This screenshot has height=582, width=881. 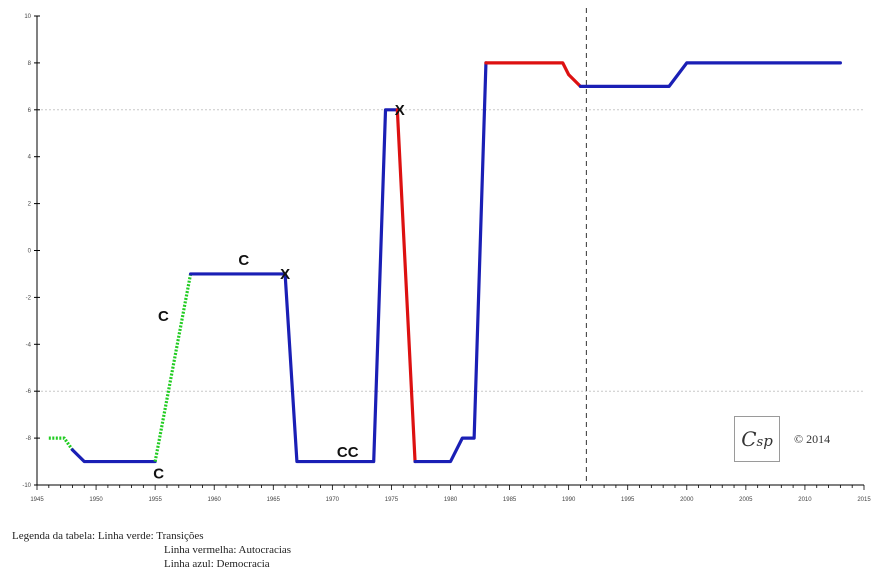 What do you see at coordinates (30, 111) in the screenshot?
I see `y-tick-label: 6` at bounding box center [30, 111].